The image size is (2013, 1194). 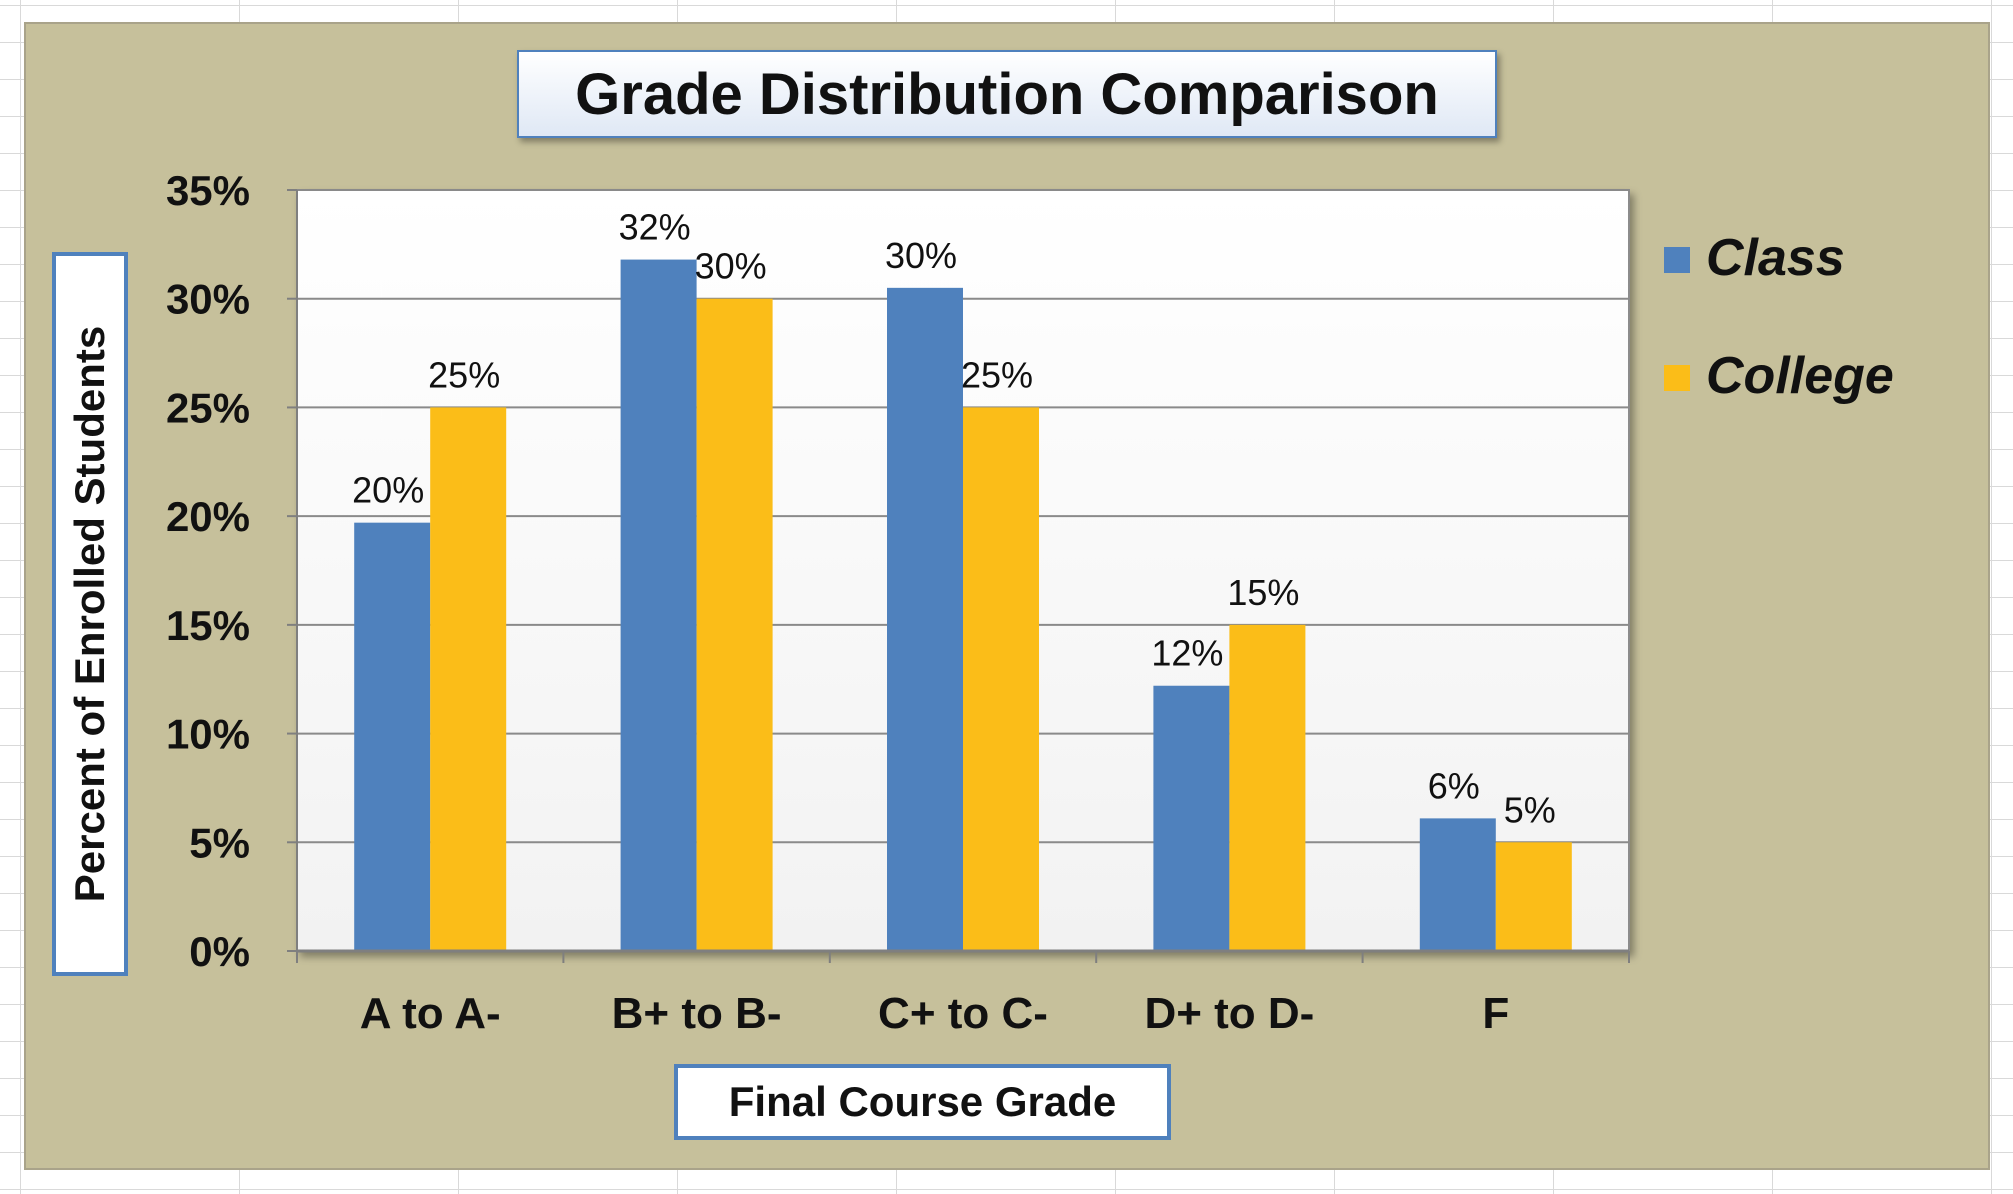 What do you see at coordinates (208, 407) in the screenshot?
I see `y-tick-label: 25%` at bounding box center [208, 407].